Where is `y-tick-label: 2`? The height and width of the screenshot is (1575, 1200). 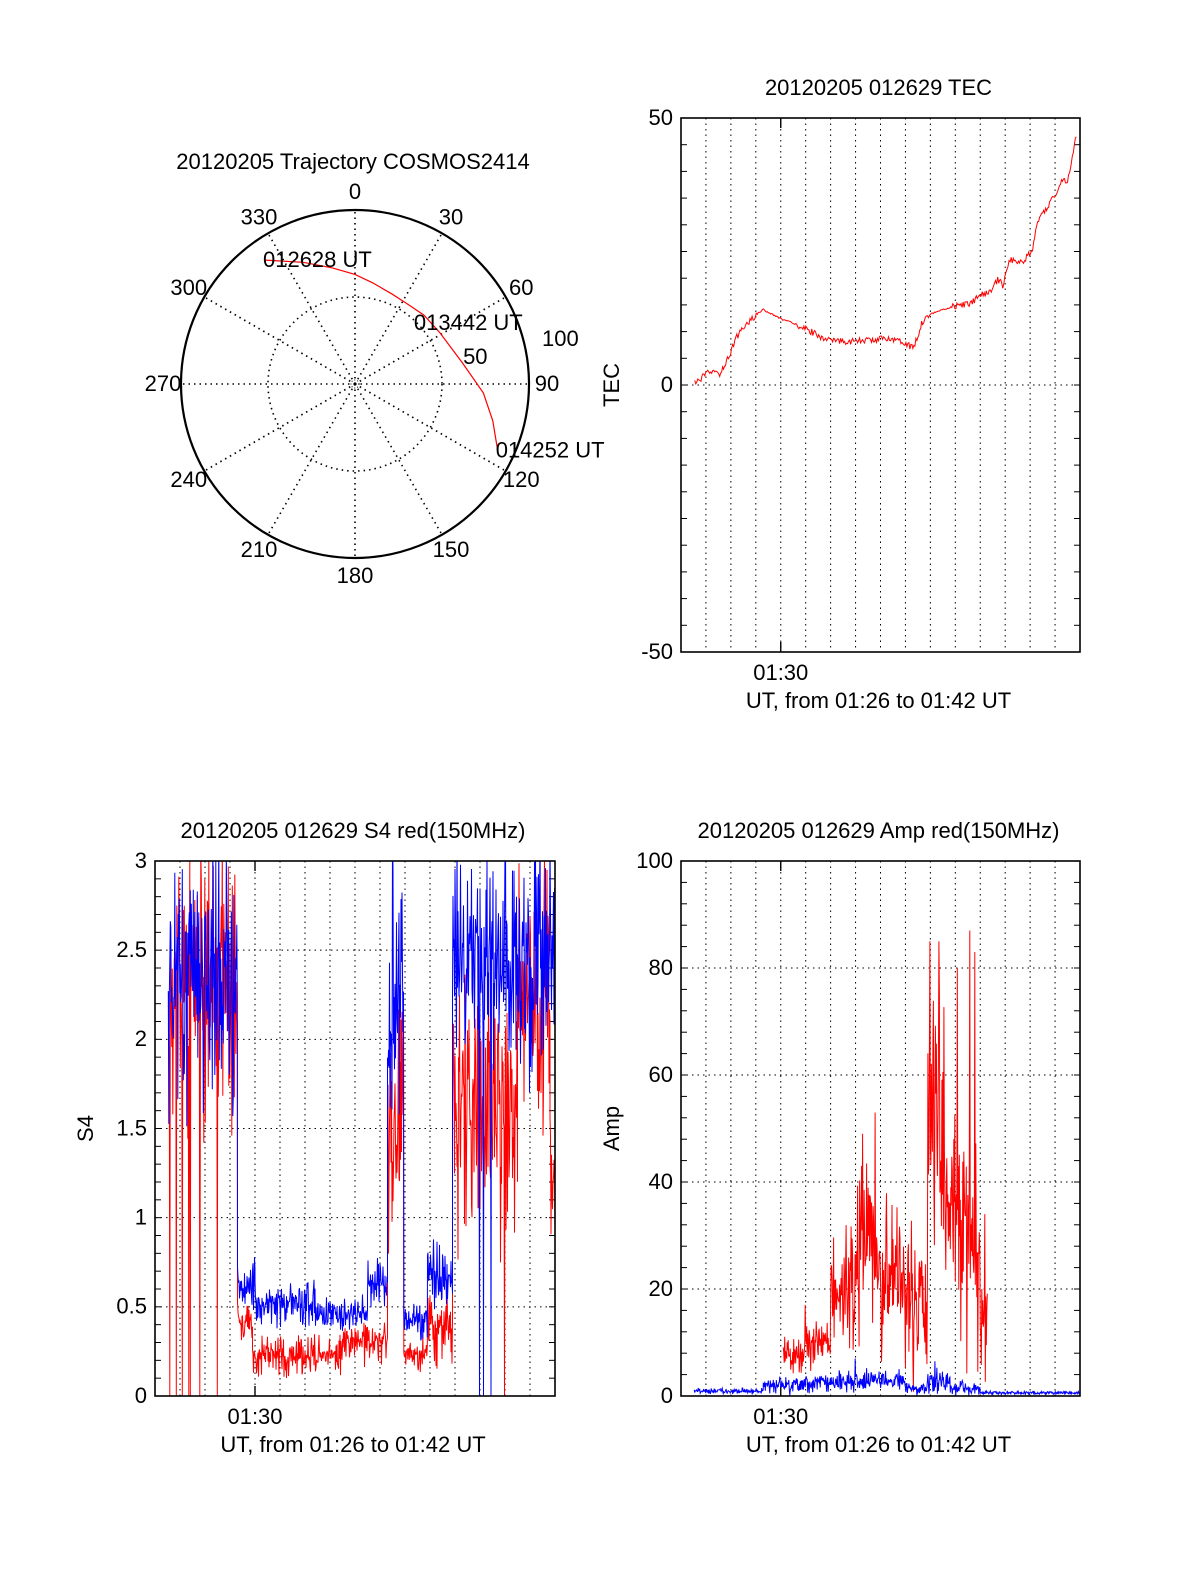 y-tick-label: 2 is located at coordinates (141, 1038).